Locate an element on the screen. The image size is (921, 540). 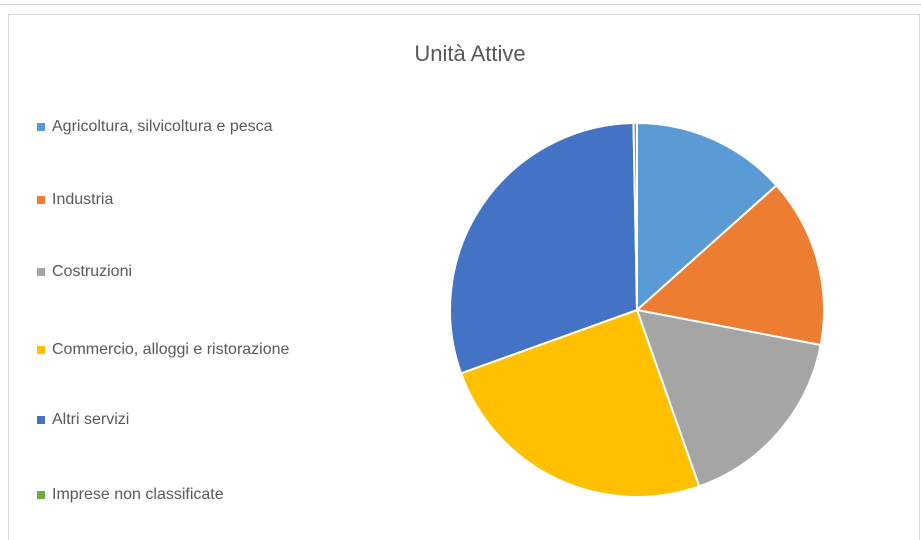
legend-label: Imprese non classificate is located at coordinates (138, 494).